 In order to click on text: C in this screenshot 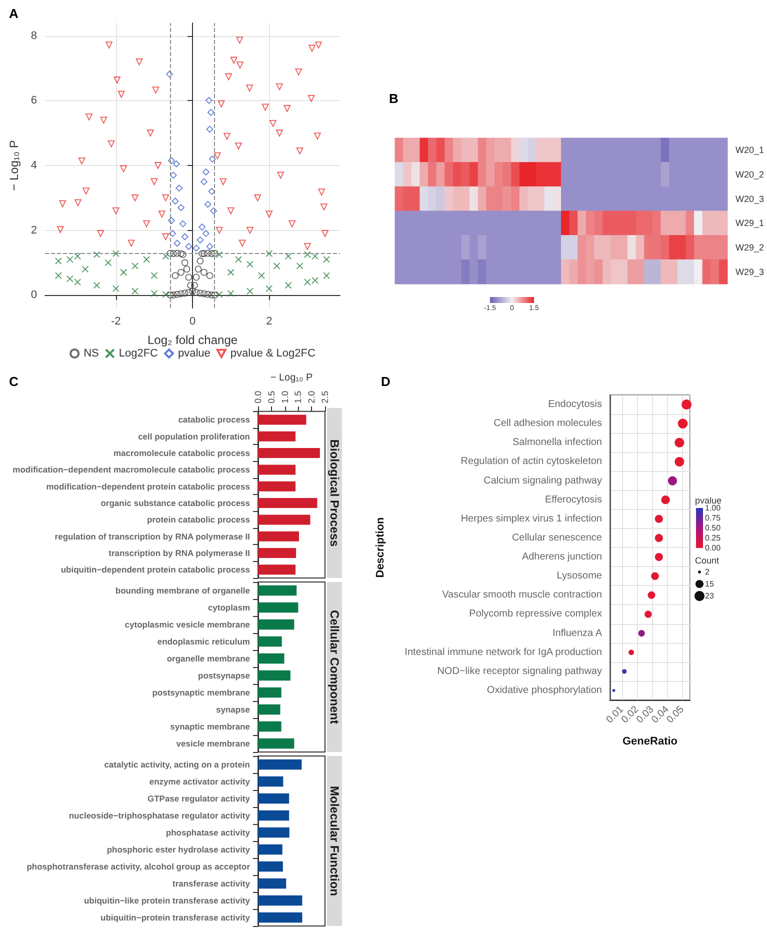, I will do `click(14, 381)`.